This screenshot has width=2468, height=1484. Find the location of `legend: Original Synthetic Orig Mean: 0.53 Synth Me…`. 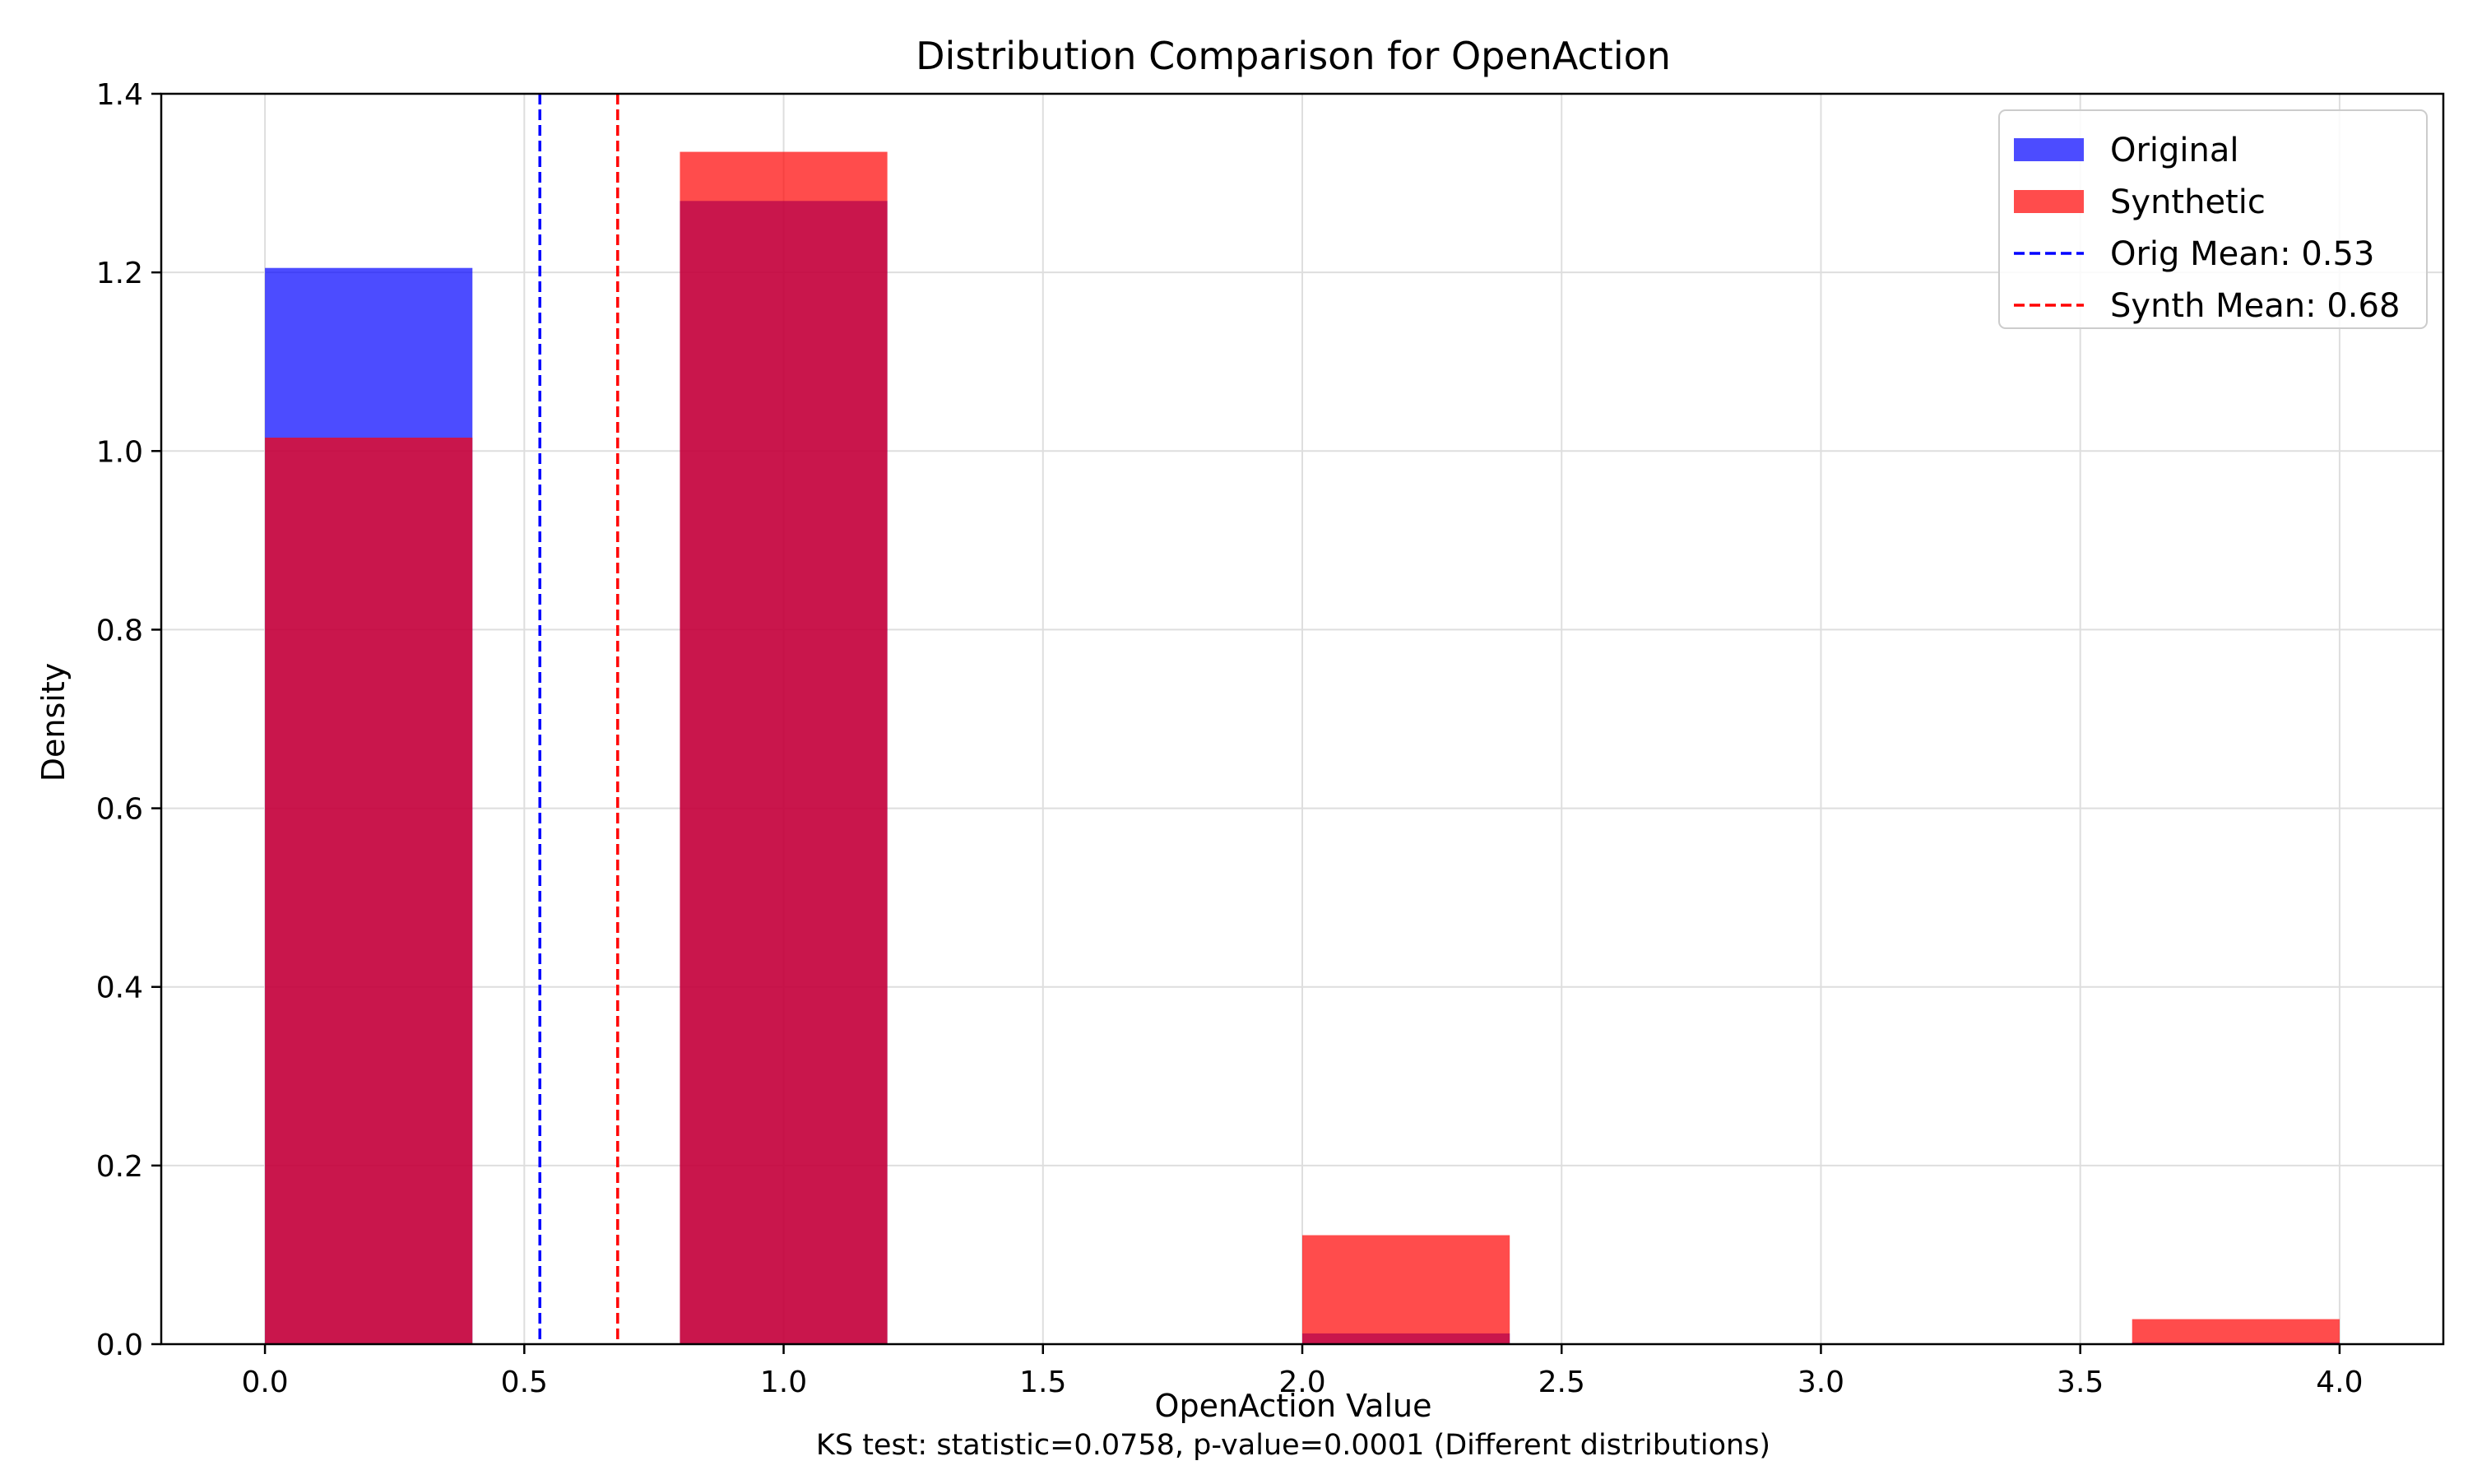

legend: Original Synthetic Orig Mean: 0.53 Synth Me… is located at coordinates (2213, 219).